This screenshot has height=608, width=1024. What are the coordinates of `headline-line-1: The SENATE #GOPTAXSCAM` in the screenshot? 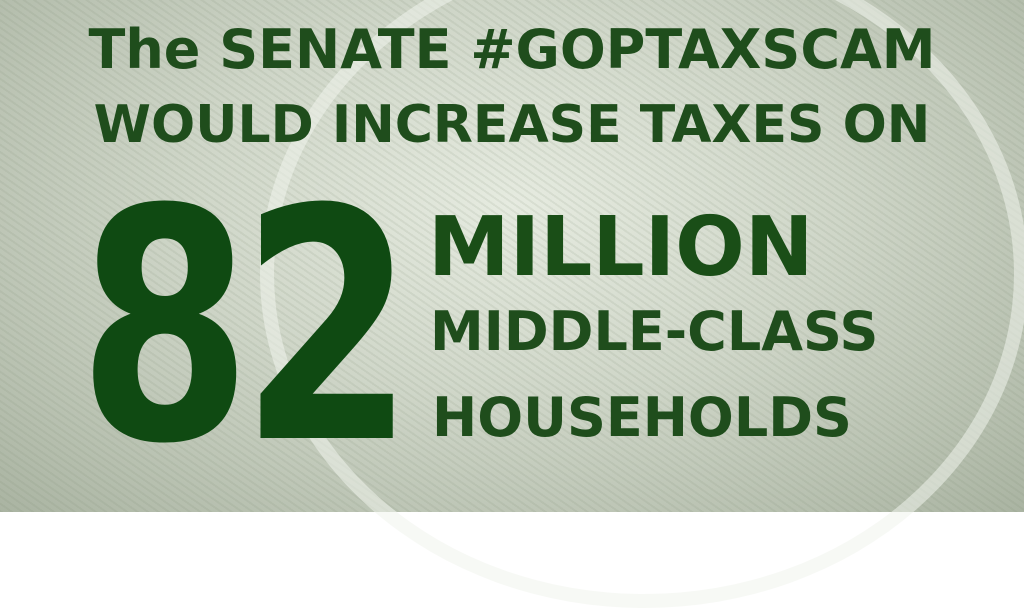 It's located at (512, 49).